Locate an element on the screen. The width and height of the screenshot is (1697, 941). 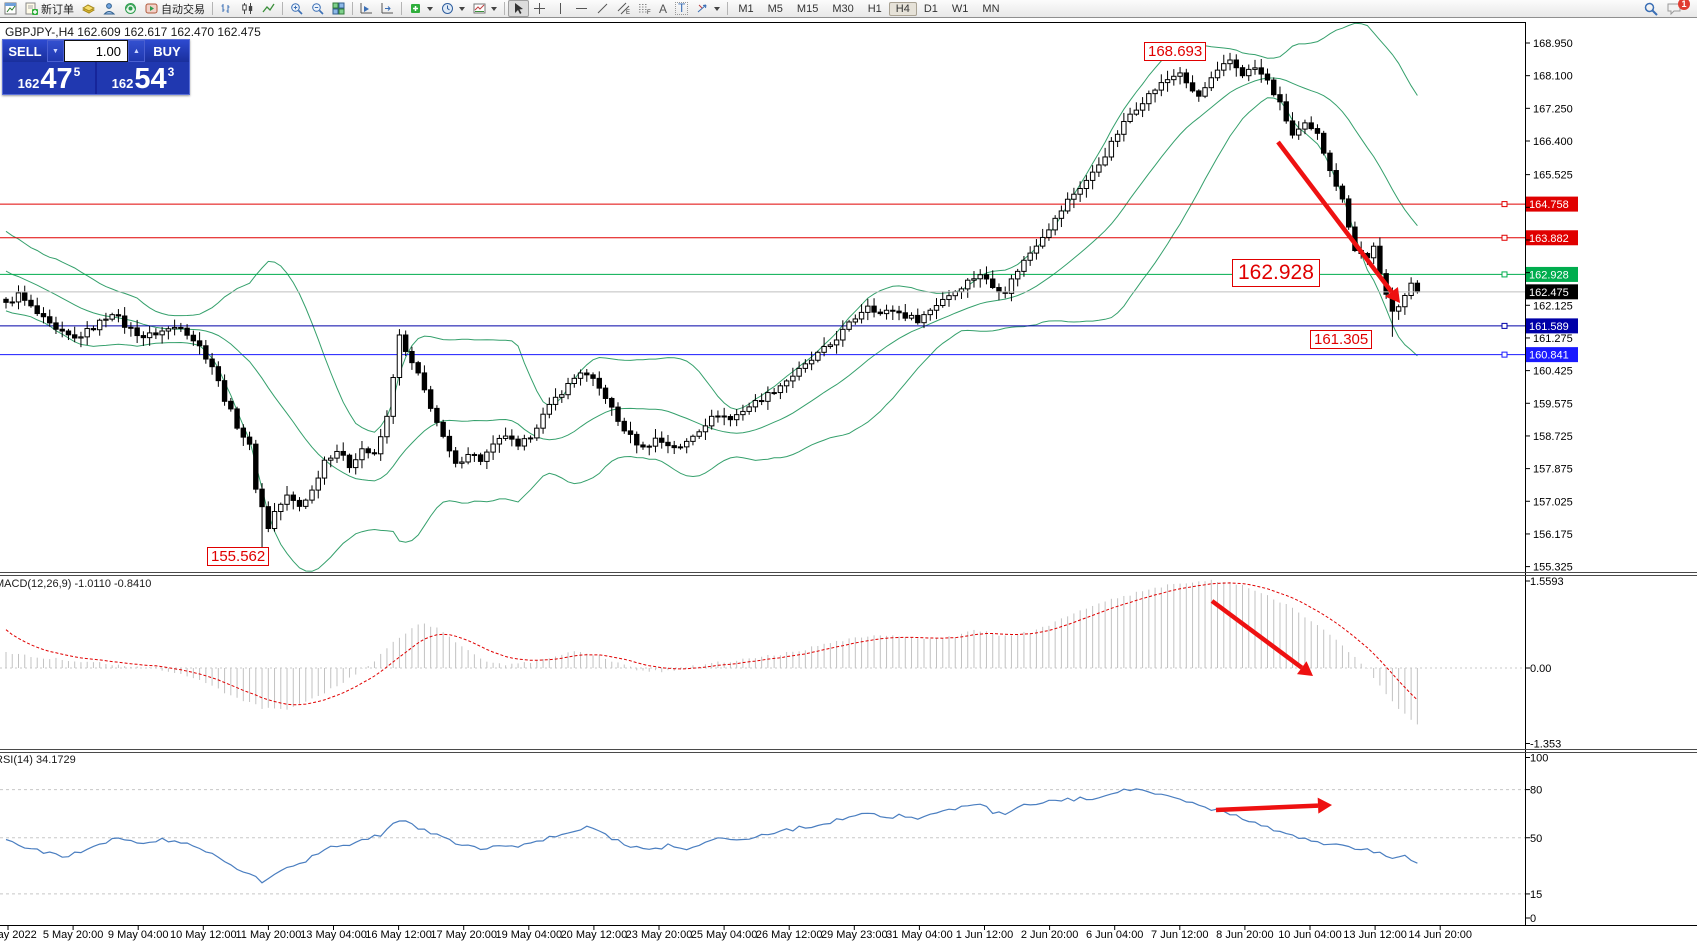
signal-icon is located at coordinates (130, 8).